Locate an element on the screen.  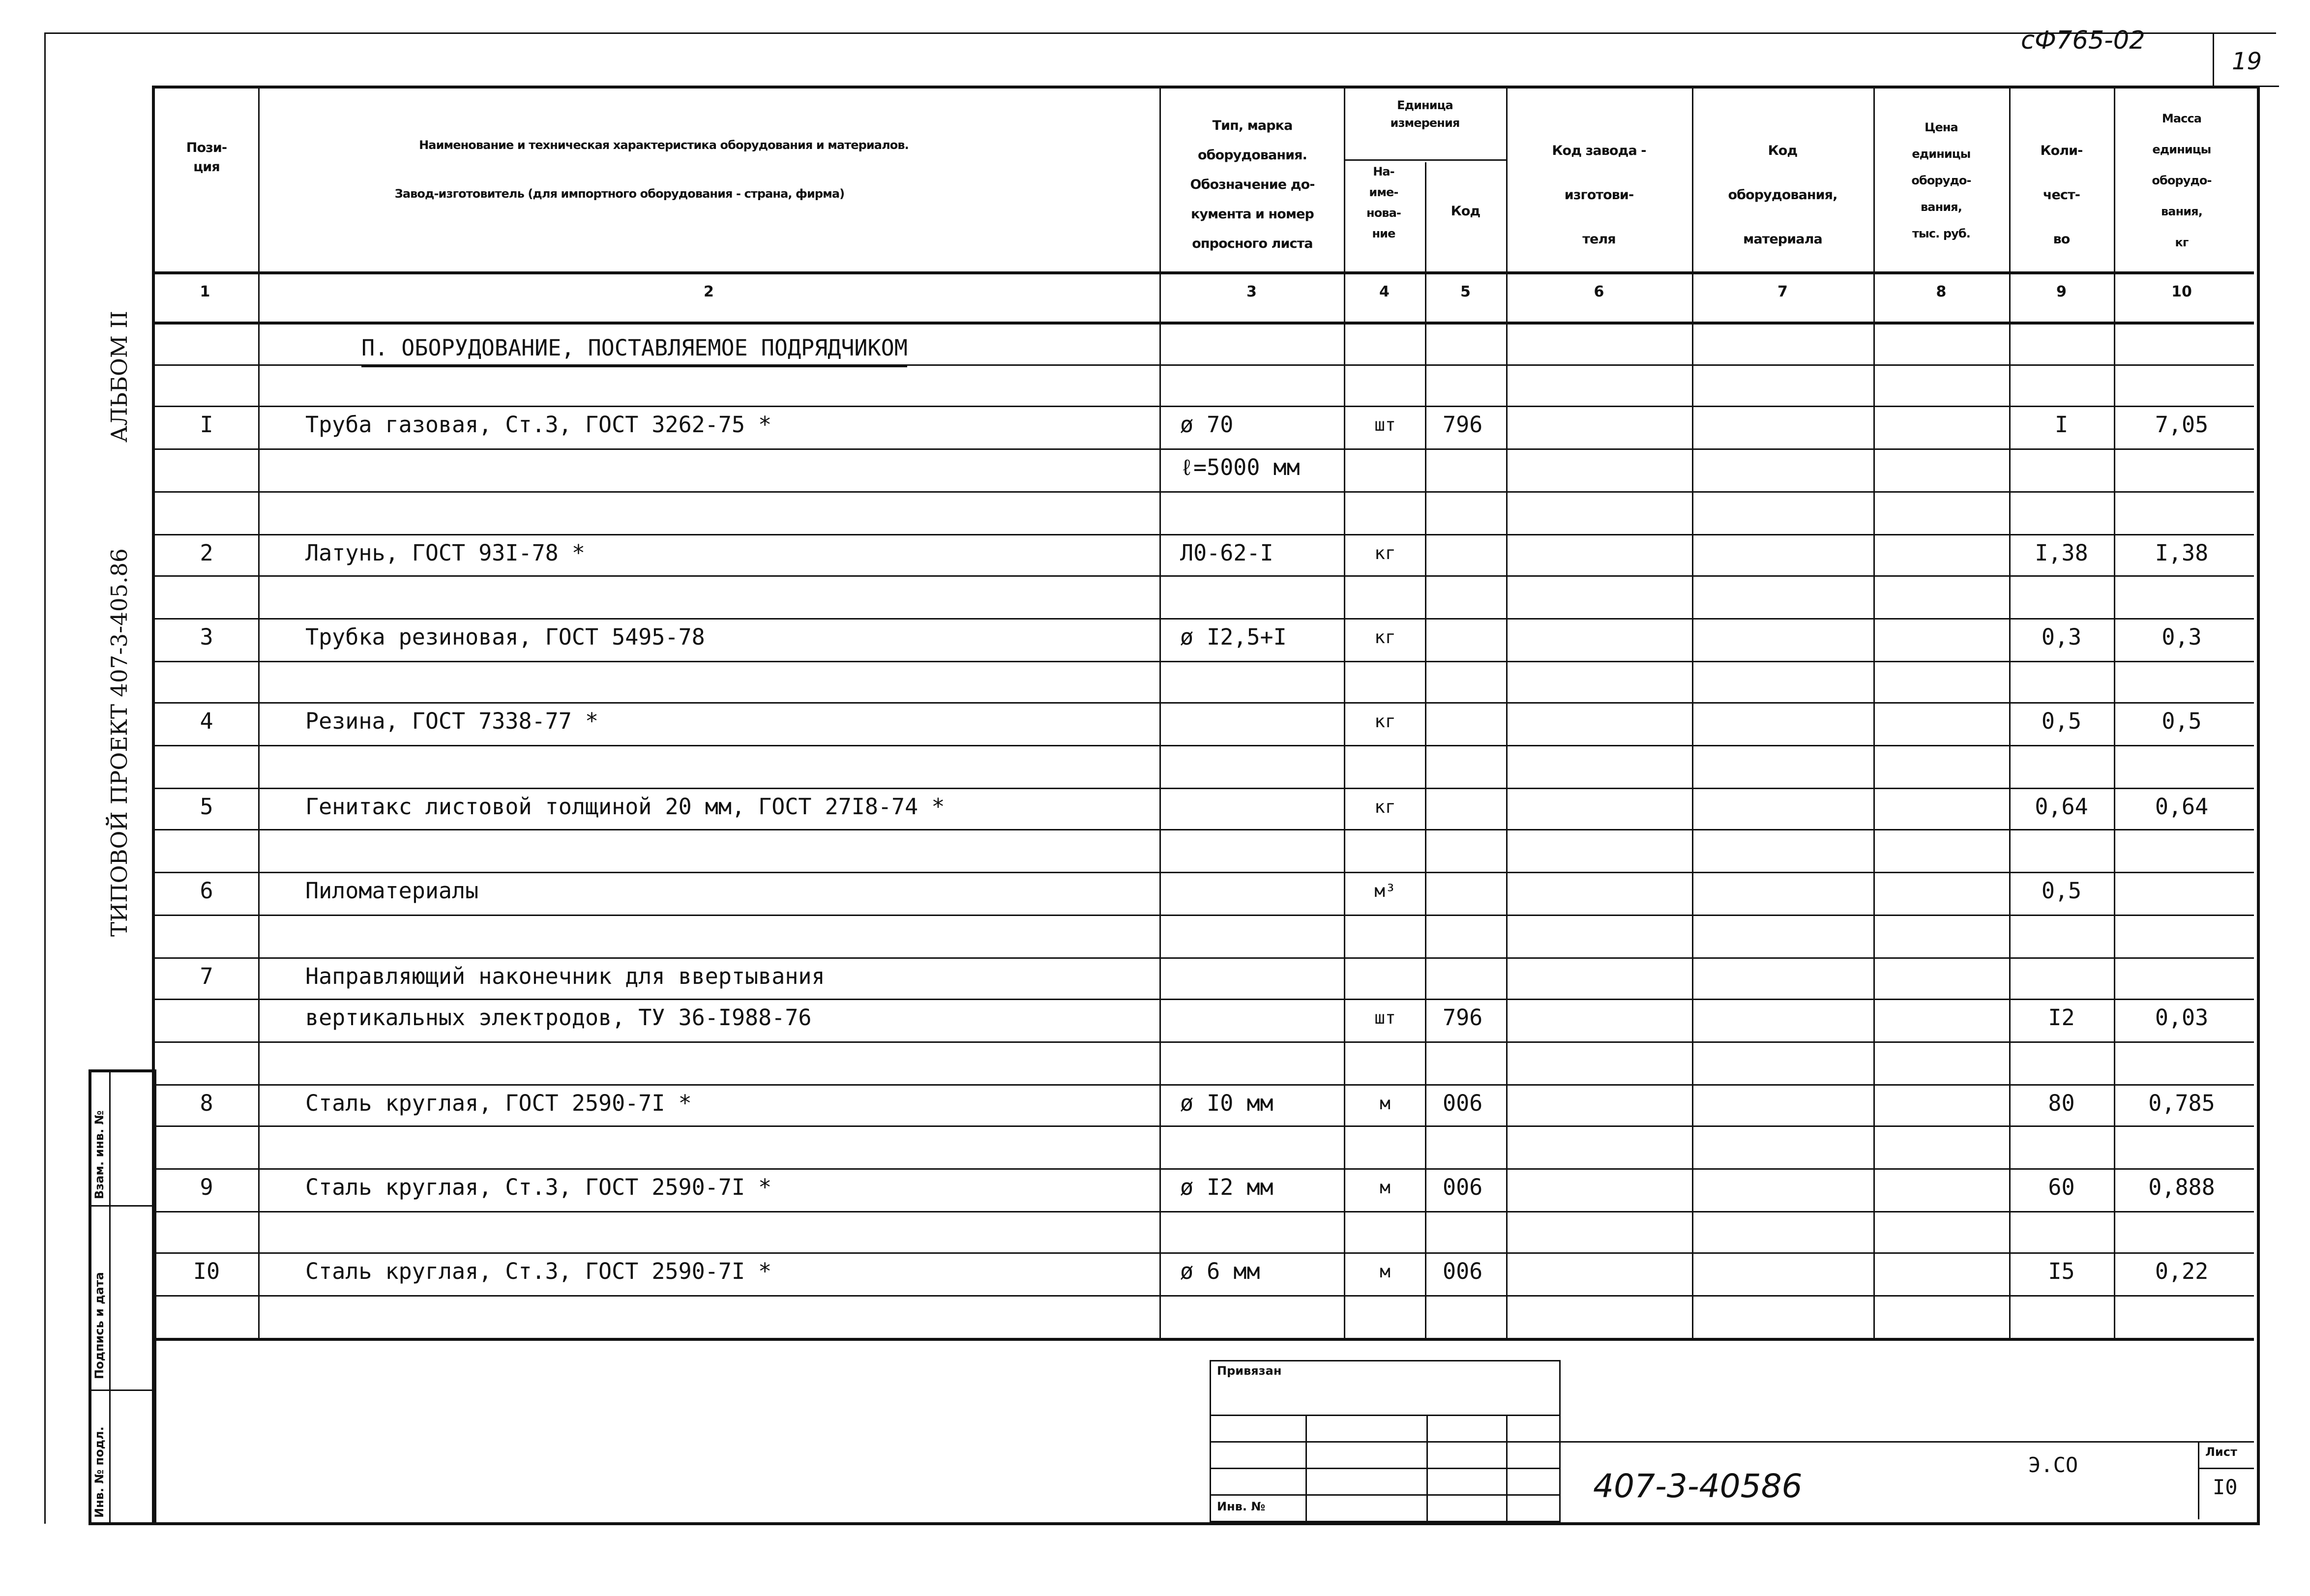
name-cell: Сталь круглая, ГОСТ 2590-7I * is located at coordinates (499, 1102).